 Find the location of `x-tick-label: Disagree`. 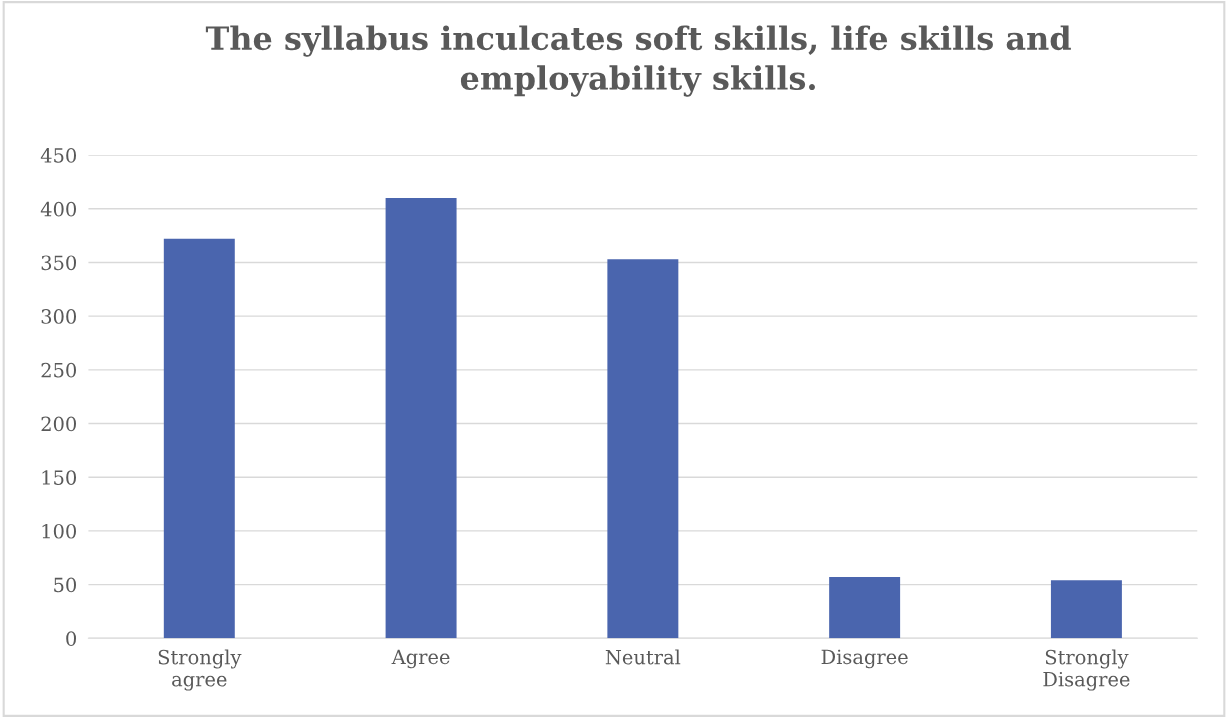

x-tick-label: Disagree is located at coordinates (864, 659).